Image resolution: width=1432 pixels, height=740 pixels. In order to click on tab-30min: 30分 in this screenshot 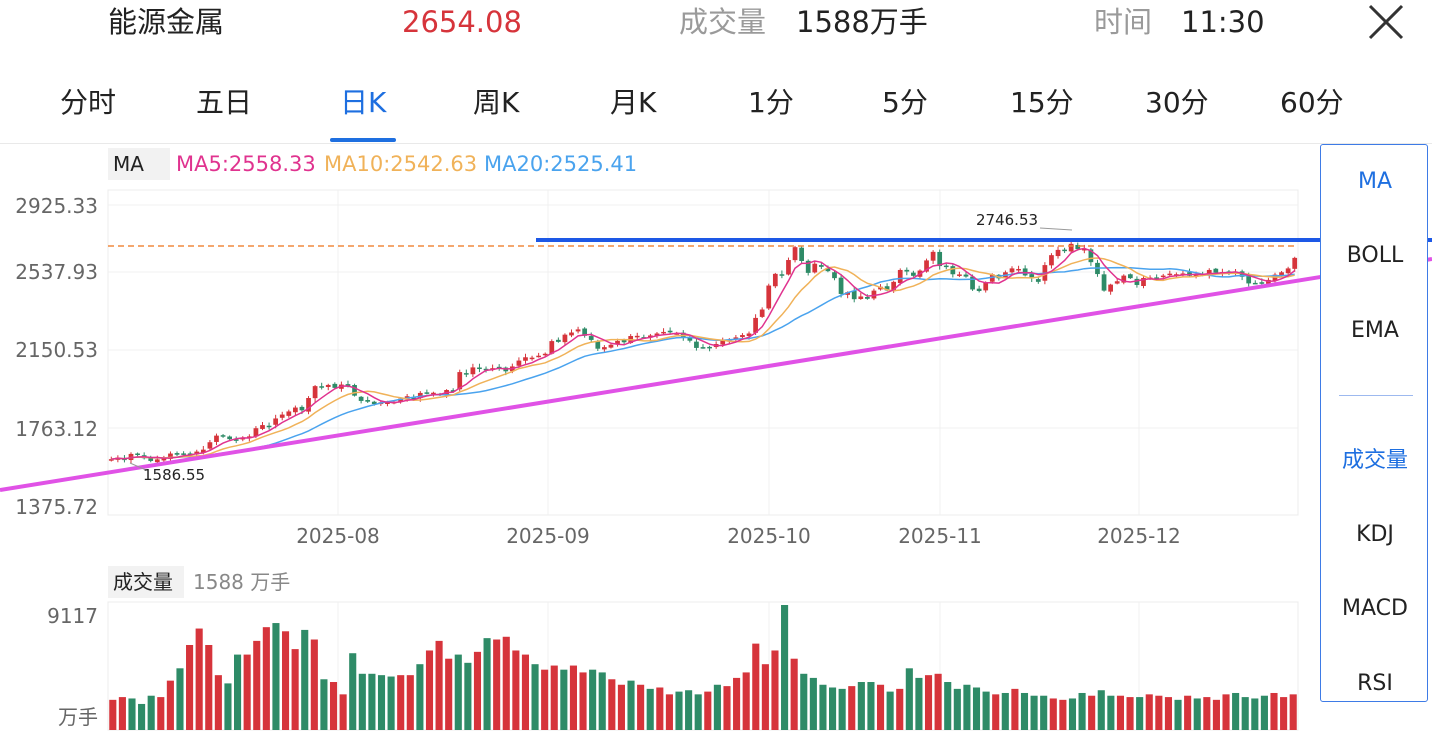, I will do `click(1177, 102)`.